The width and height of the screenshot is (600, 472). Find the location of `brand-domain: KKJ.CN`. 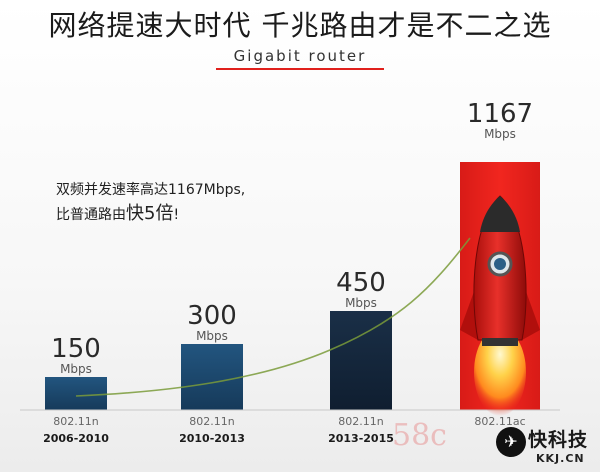

brand-domain: KKJ.CN is located at coordinates (560, 458).